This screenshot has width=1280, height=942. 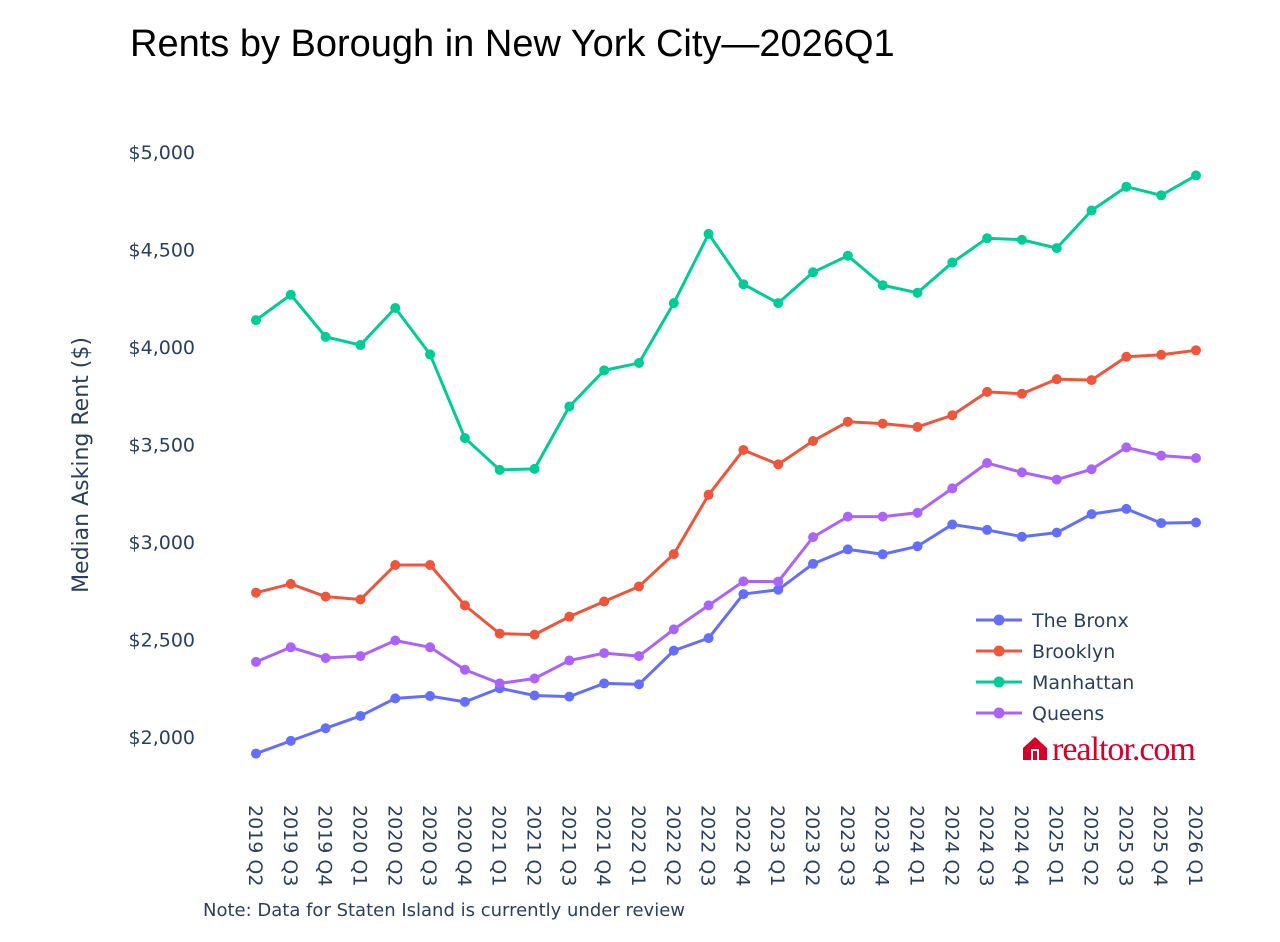 I want to click on x-tick-label: 2025 Q3, so click(x=1125, y=845).